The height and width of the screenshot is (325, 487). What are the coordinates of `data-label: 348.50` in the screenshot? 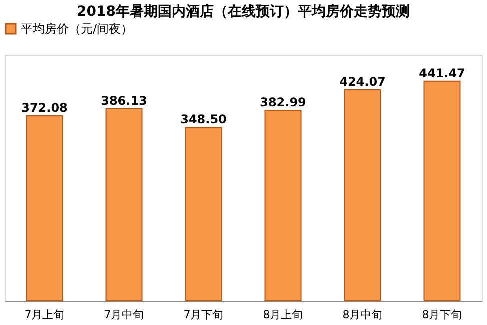 It's located at (203, 119).